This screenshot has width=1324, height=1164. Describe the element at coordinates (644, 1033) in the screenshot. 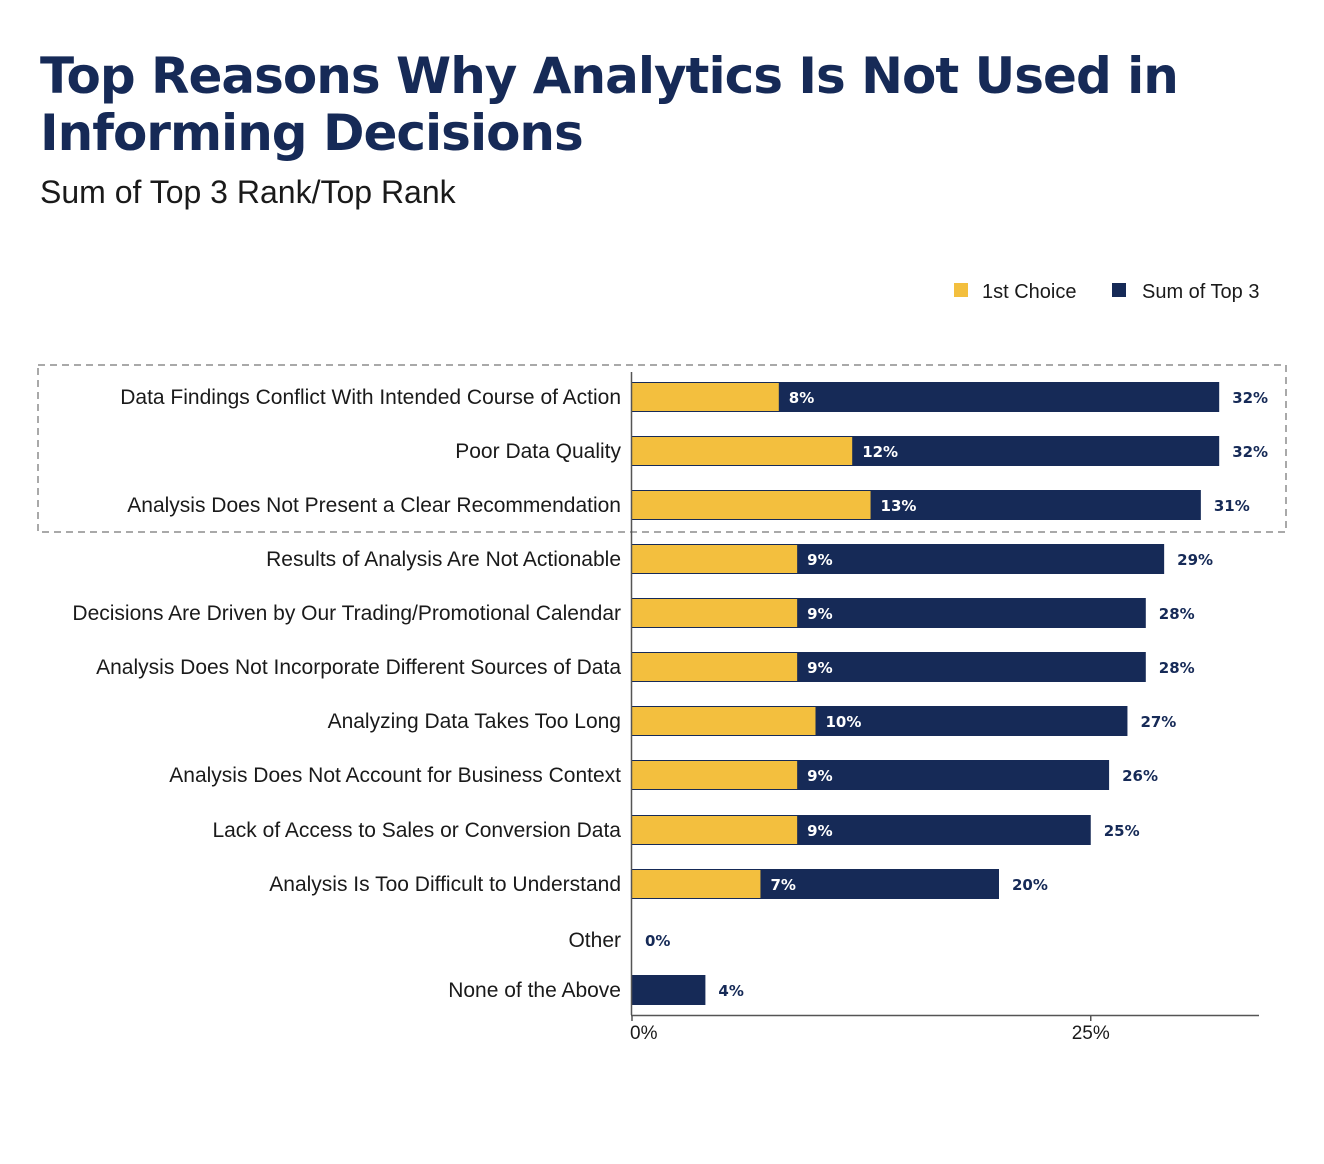

I see `x-tick-label: 0%` at that location.